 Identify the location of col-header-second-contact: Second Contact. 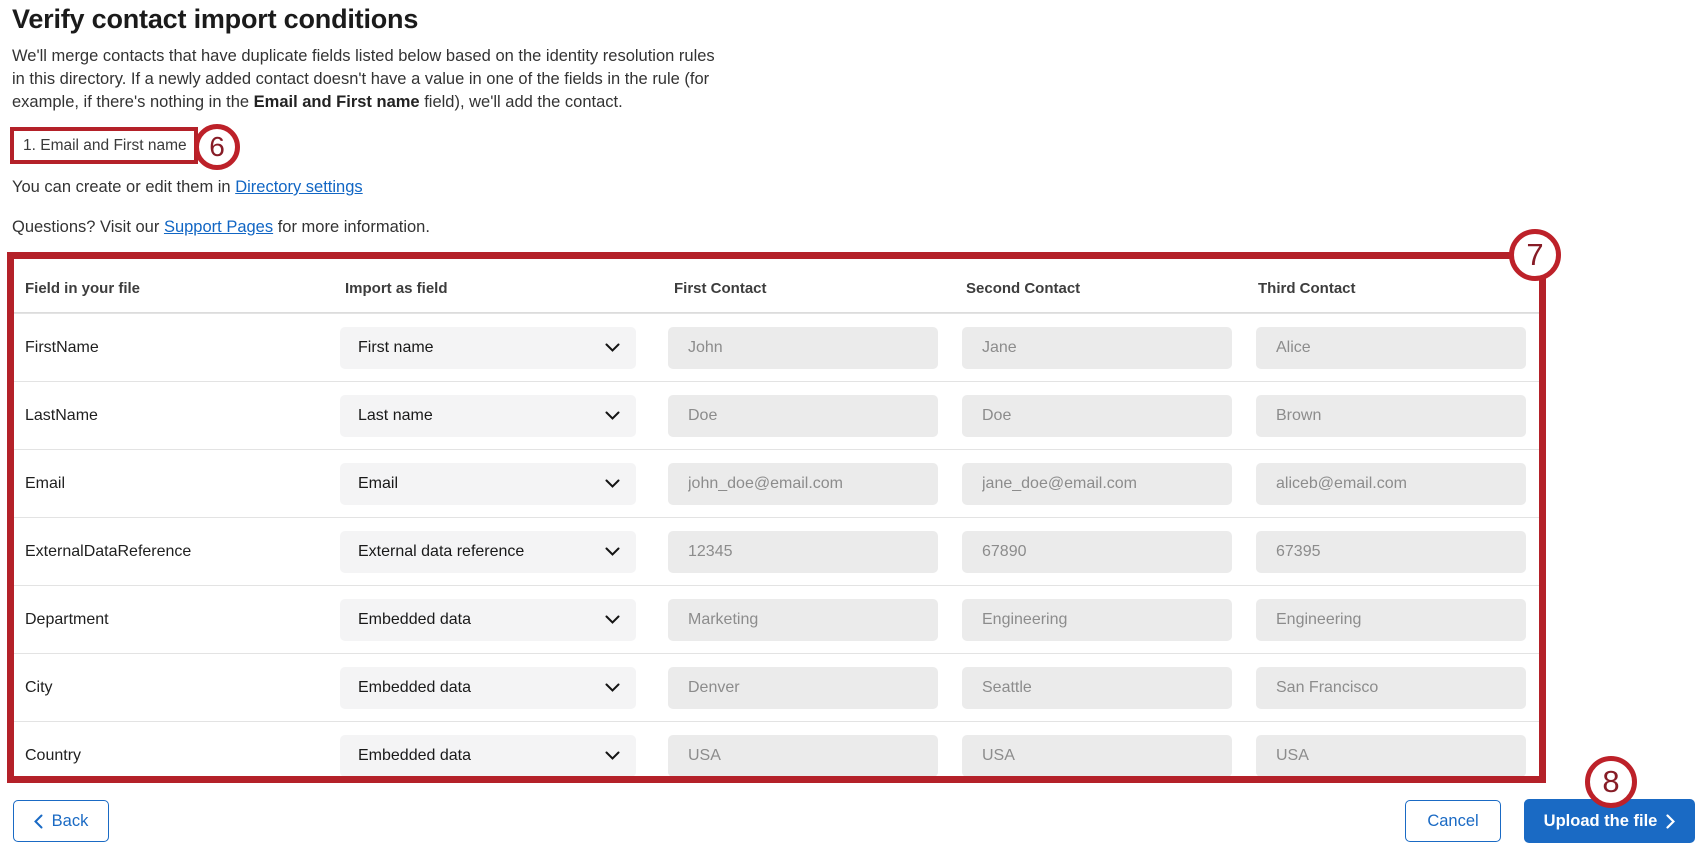
(1023, 288).